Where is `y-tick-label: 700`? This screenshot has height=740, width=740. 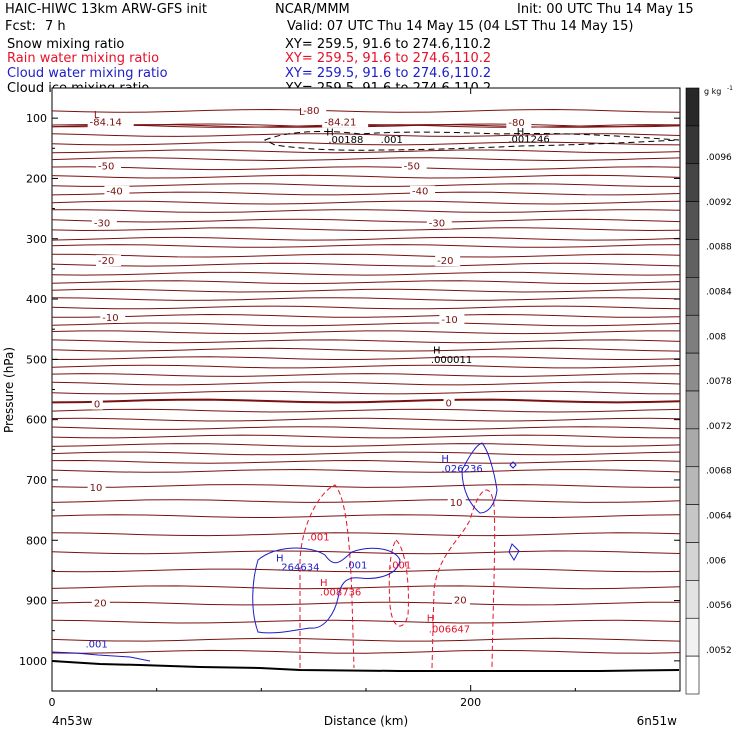 y-tick-label: 700 is located at coordinates (36, 480).